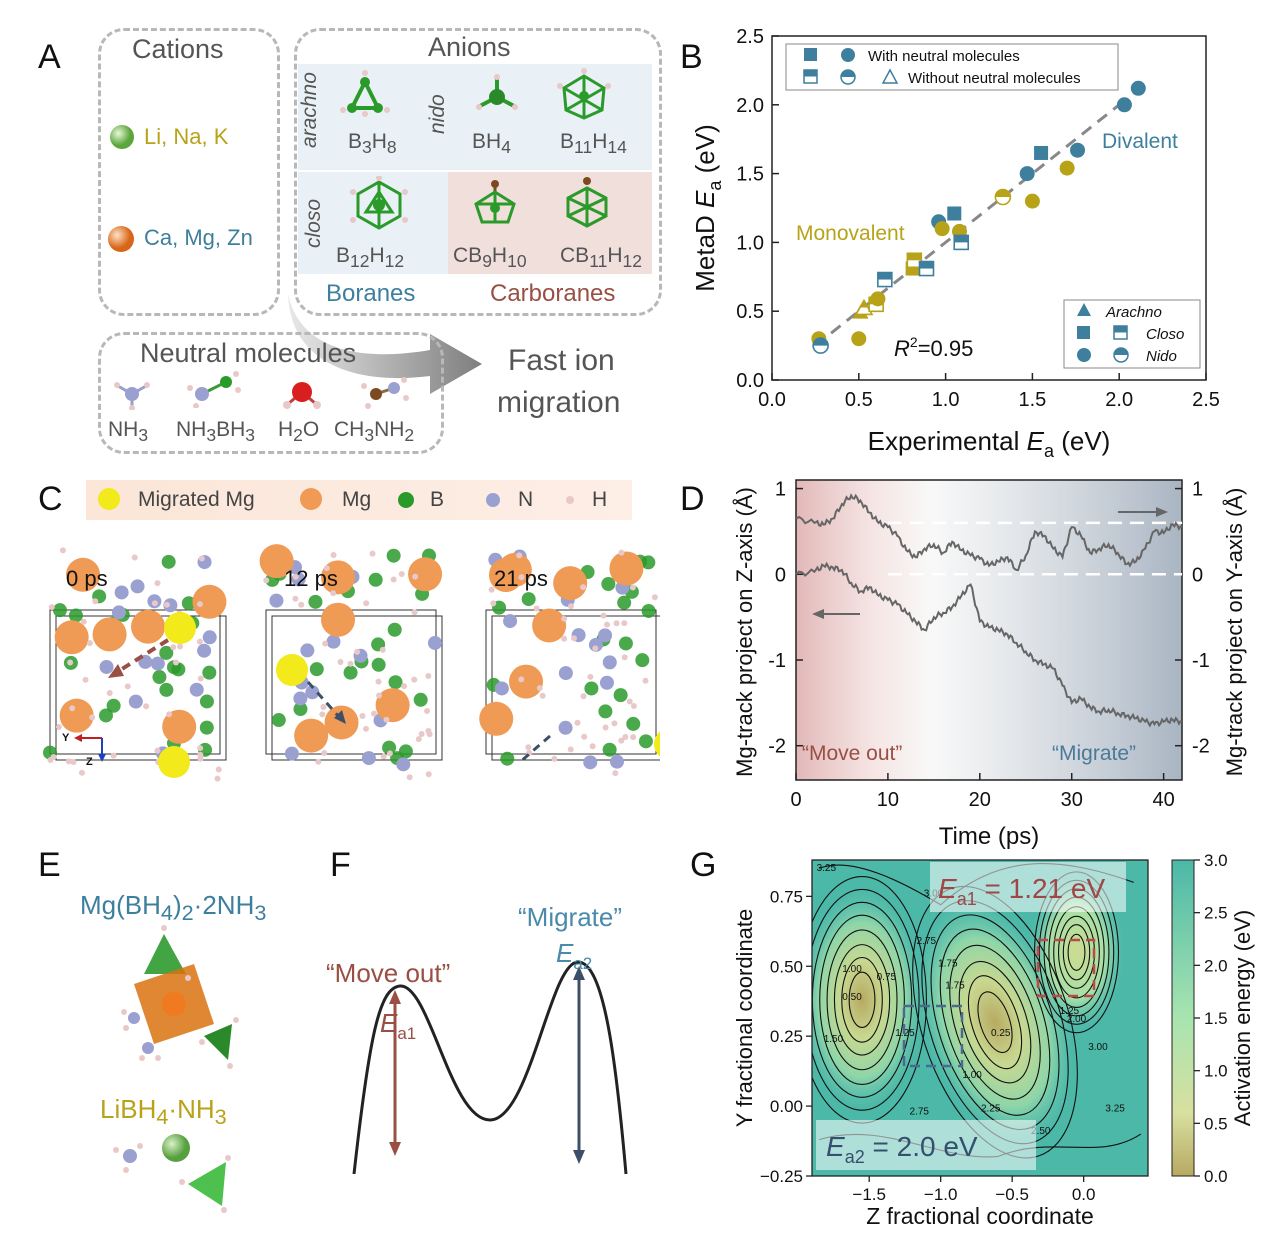  What do you see at coordinates (50, 499) in the screenshot?
I see `panel-label-c: C` at bounding box center [50, 499].